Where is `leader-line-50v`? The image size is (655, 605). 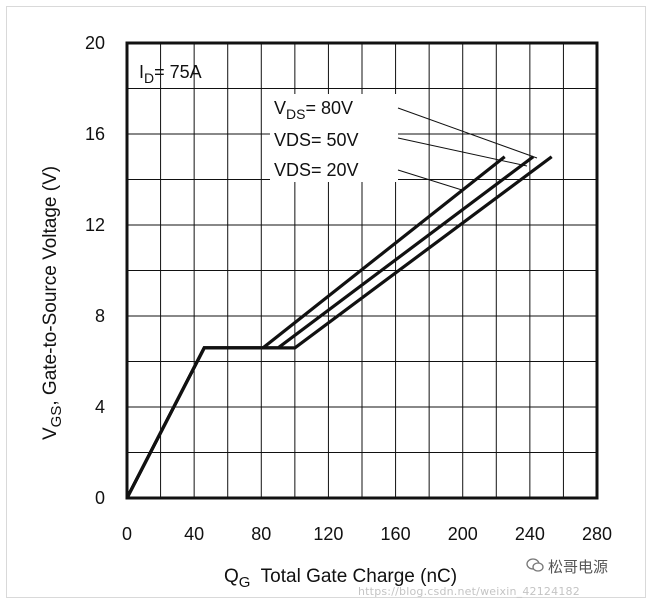 leader-line-50v is located at coordinates (462, 152).